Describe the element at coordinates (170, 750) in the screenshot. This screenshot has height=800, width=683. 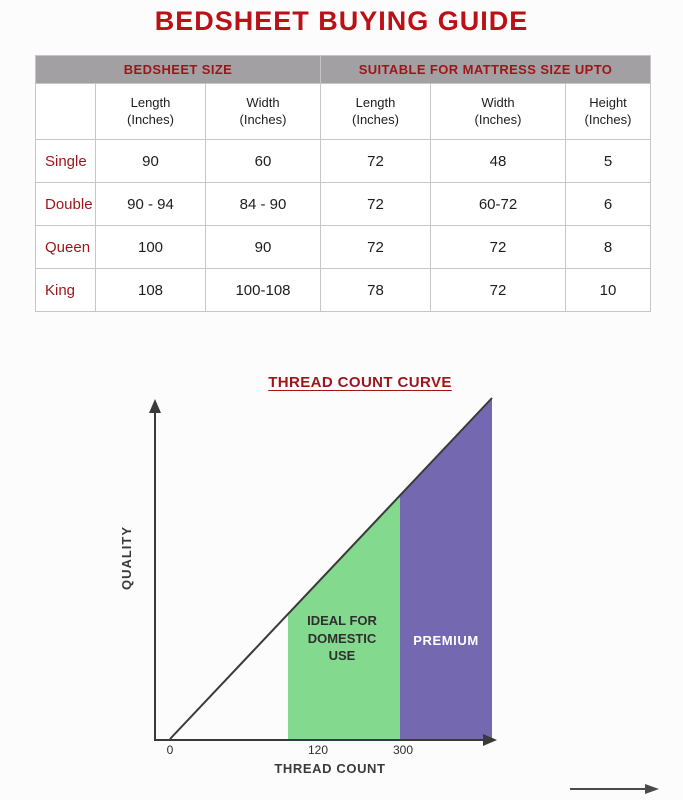
I see `tick-label-0: 0` at that location.